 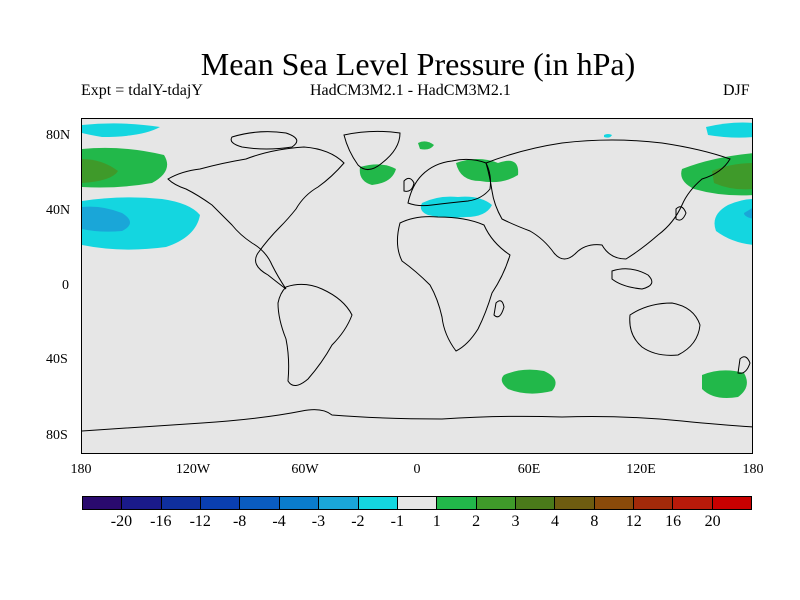 What do you see at coordinates (200, 521) in the screenshot?
I see `colorbar-label: -12` at bounding box center [200, 521].